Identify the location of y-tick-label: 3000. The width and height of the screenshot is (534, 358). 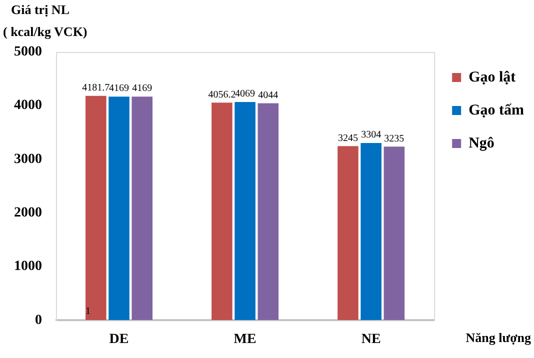
(28, 159).